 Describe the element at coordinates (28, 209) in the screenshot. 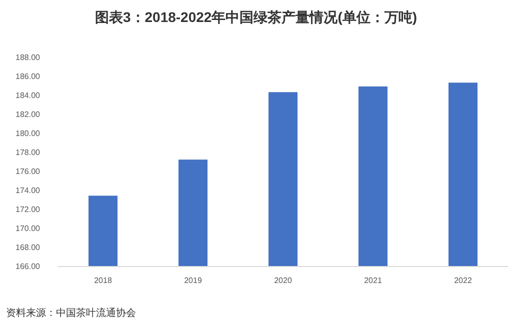

I see `y-tick-label: 172.00` at that location.